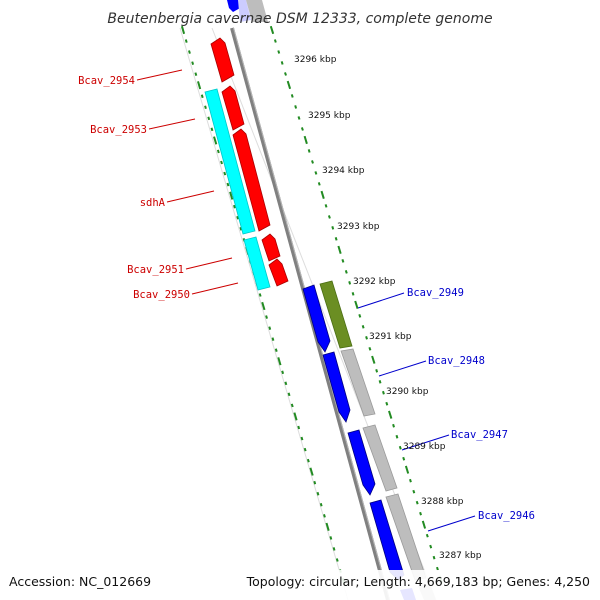  I want to click on forward-strand-features, so click(369, 440).